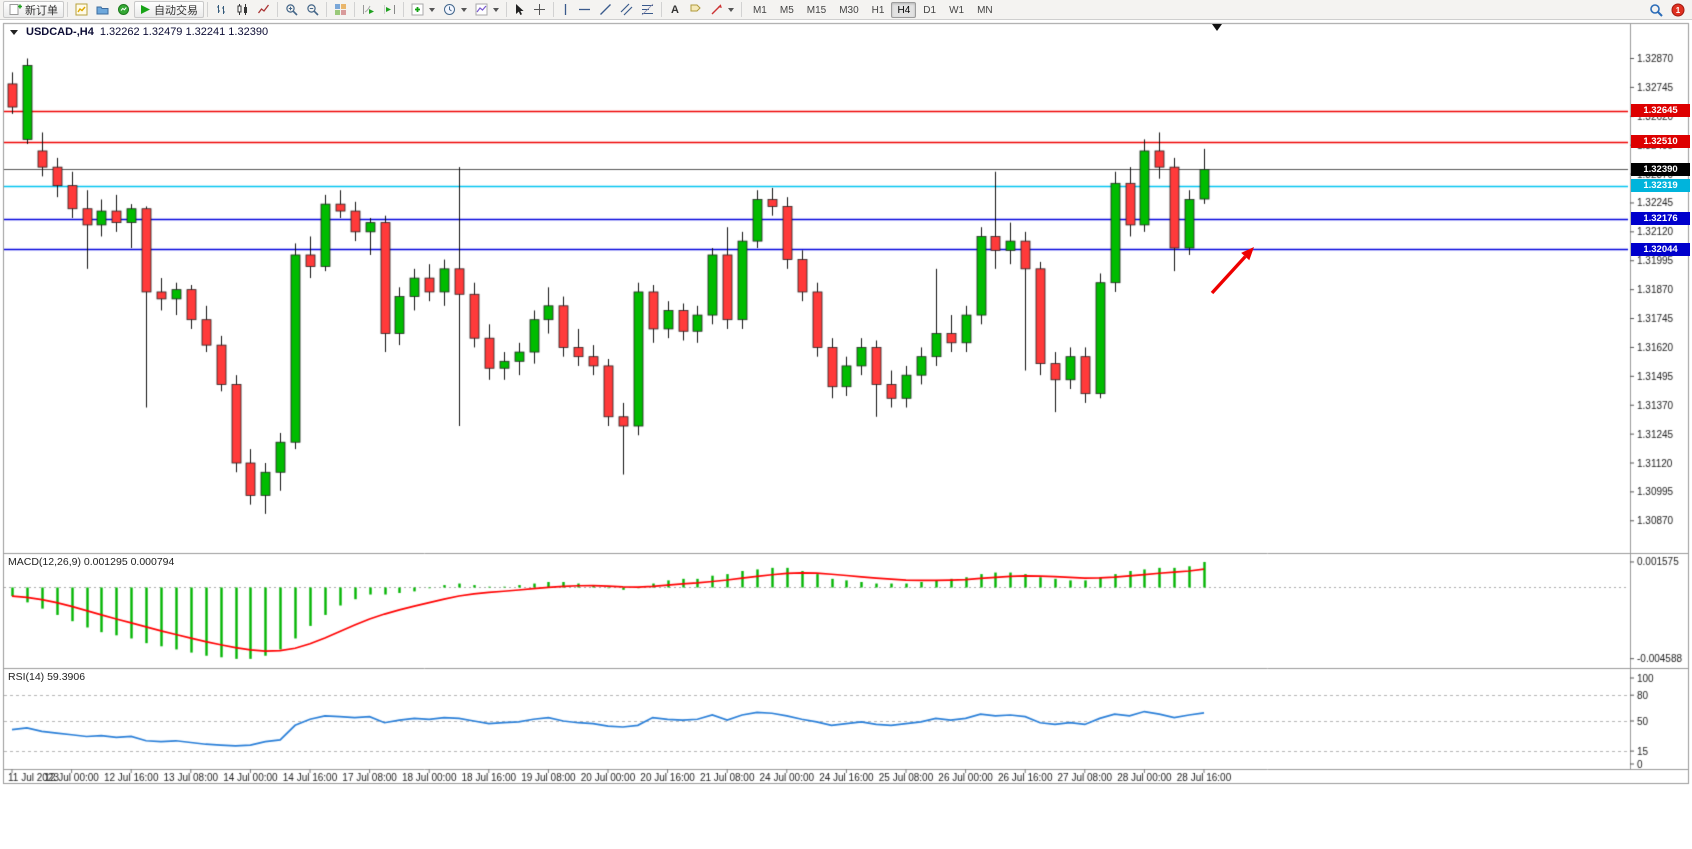 The width and height of the screenshot is (1692, 849). Describe the element at coordinates (41, 10) in the screenshot. I see `new-order-label: 新订单` at that location.